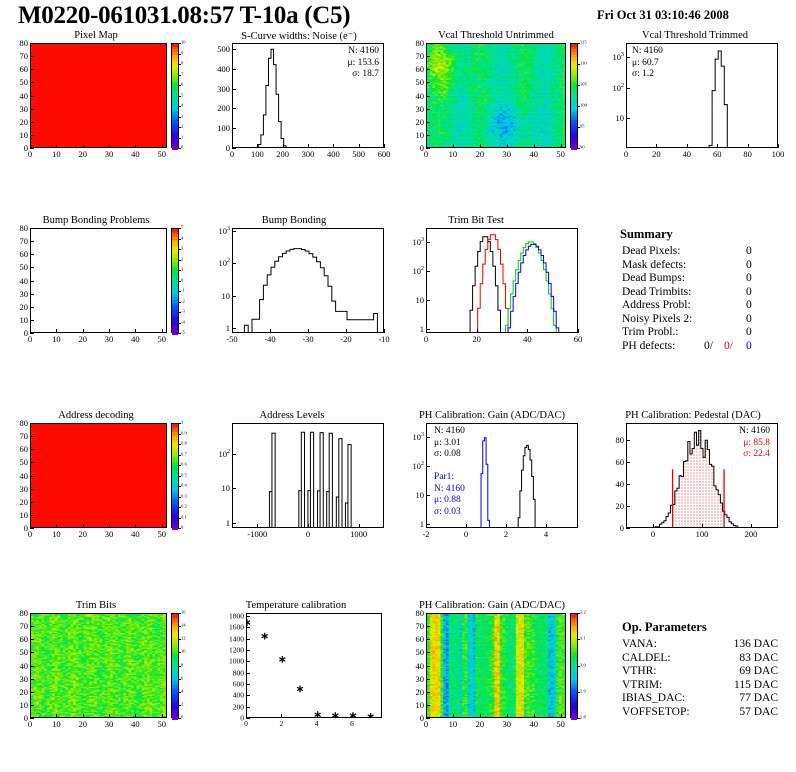 This screenshot has height=772, width=796. Describe the element at coordinates (582, 126) in the screenshot. I see `color-bar-tick-label: 95` at that location.